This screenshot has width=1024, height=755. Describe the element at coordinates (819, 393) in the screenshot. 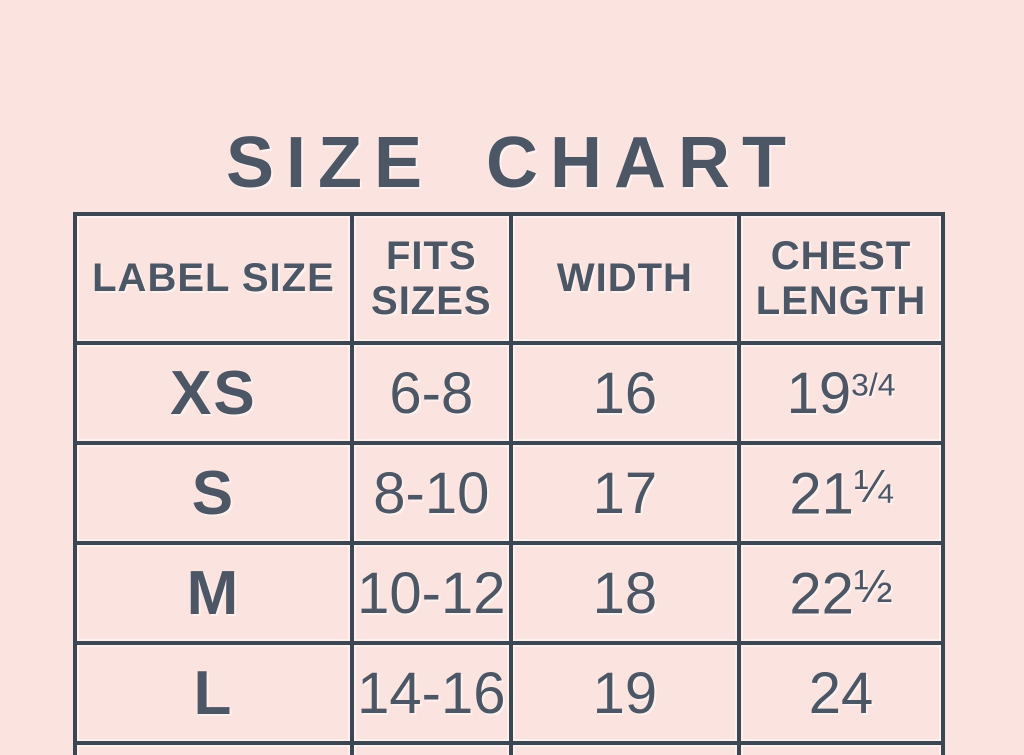

I see `chest-whole: 19` at that location.